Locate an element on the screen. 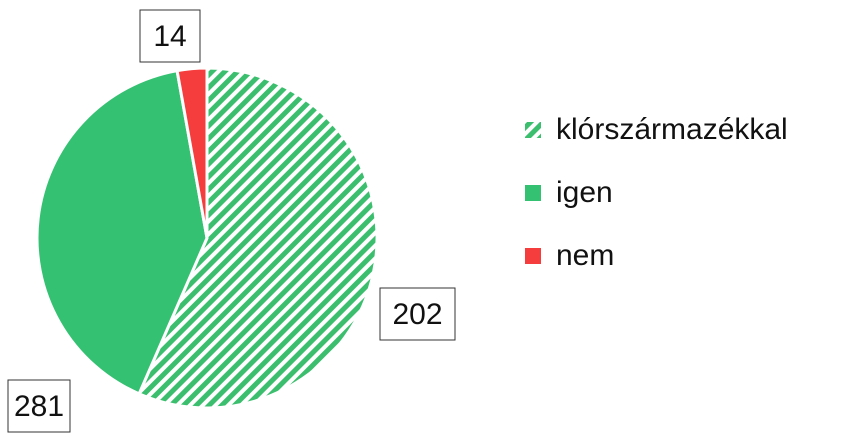 The width and height of the screenshot is (859, 438). data-label: 14 is located at coordinates (169, 36).